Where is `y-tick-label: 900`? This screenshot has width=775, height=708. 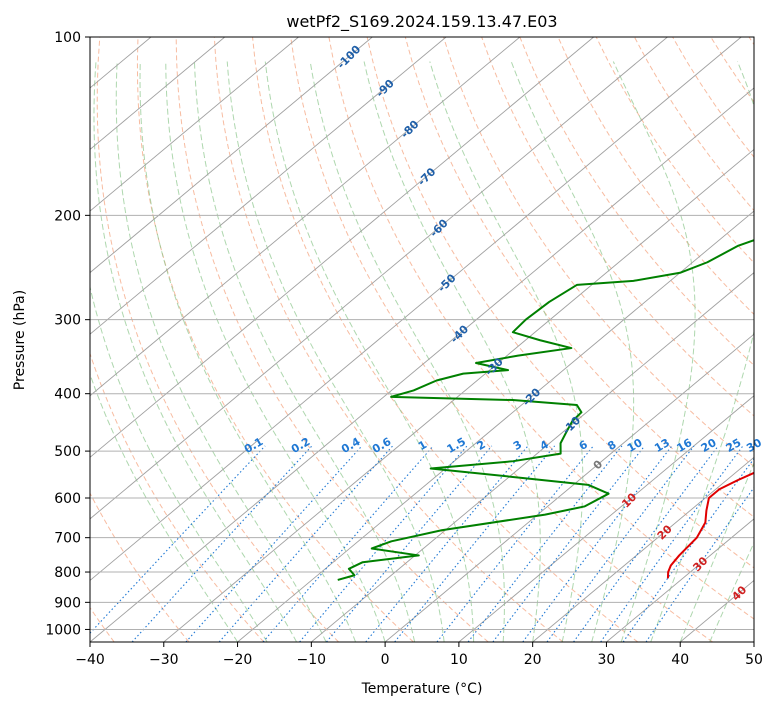 y-tick-label: 900 is located at coordinates (67, 603).